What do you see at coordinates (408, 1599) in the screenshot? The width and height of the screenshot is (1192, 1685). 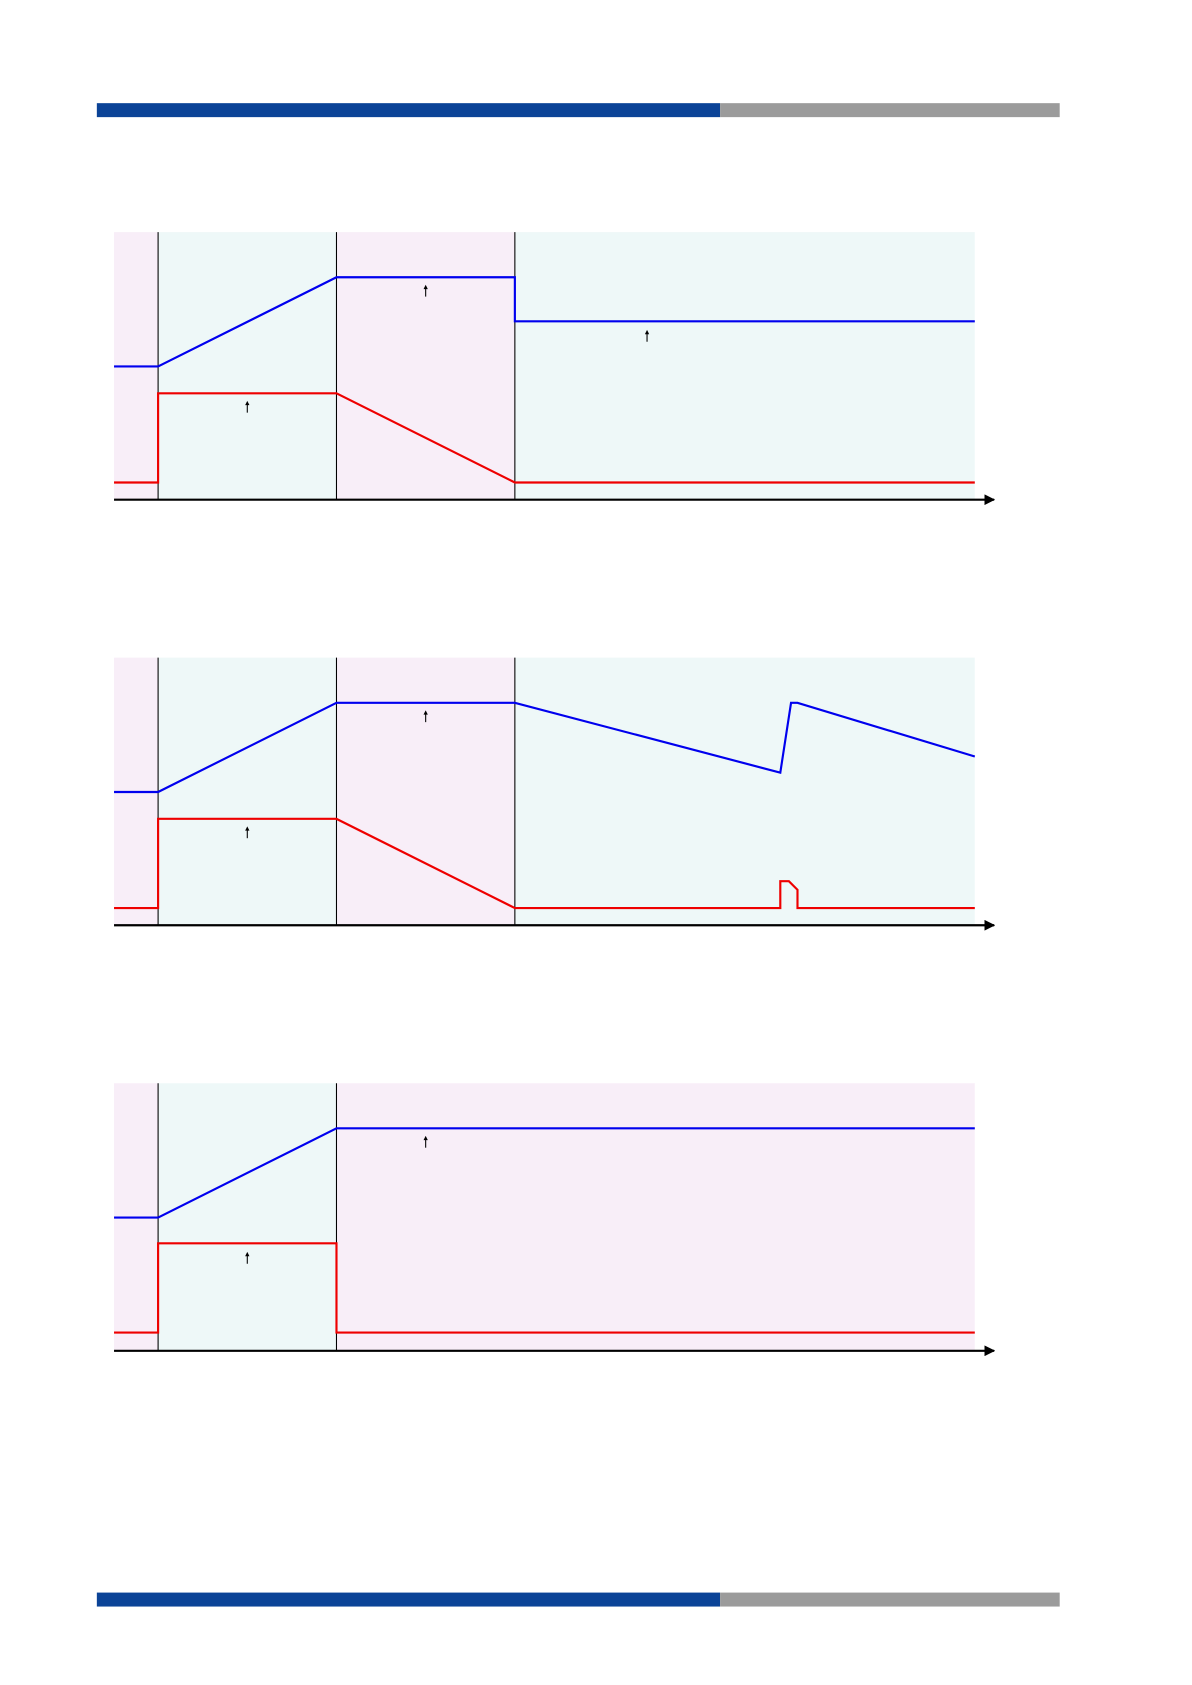 I see `footer-bar-blue` at bounding box center [408, 1599].